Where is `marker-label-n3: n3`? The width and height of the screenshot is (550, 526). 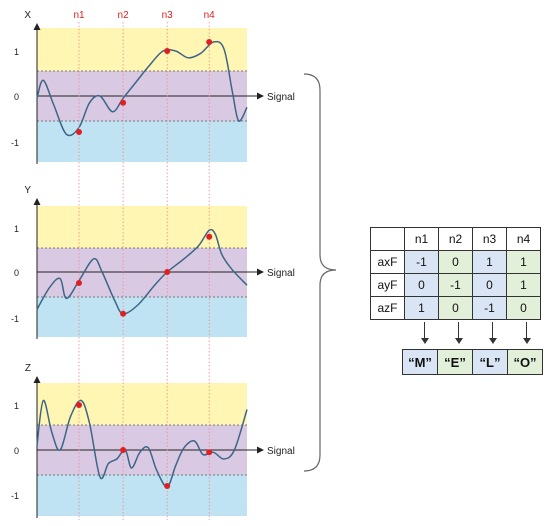 marker-label-n3: n3 is located at coordinates (168, 15).